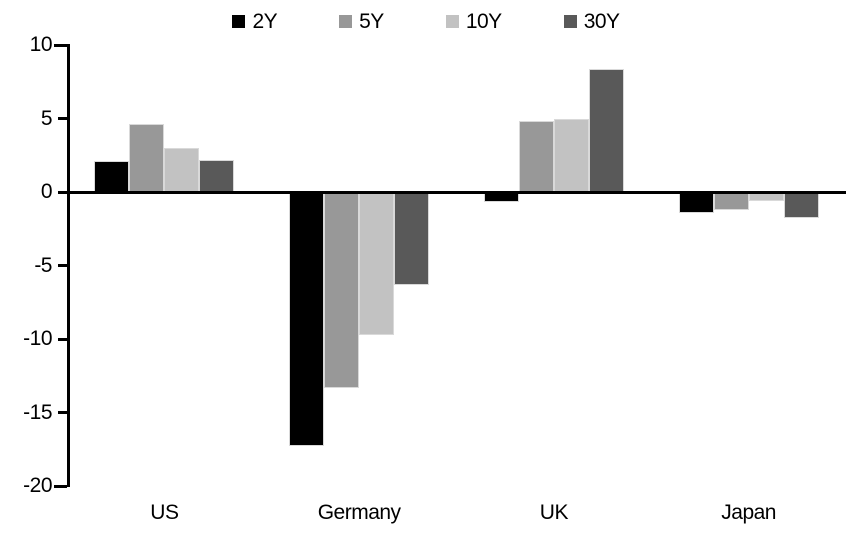 This screenshot has height=539, width=852. Describe the element at coordinates (371, 21) in the screenshot. I see `legend-label: 5Y` at that location.